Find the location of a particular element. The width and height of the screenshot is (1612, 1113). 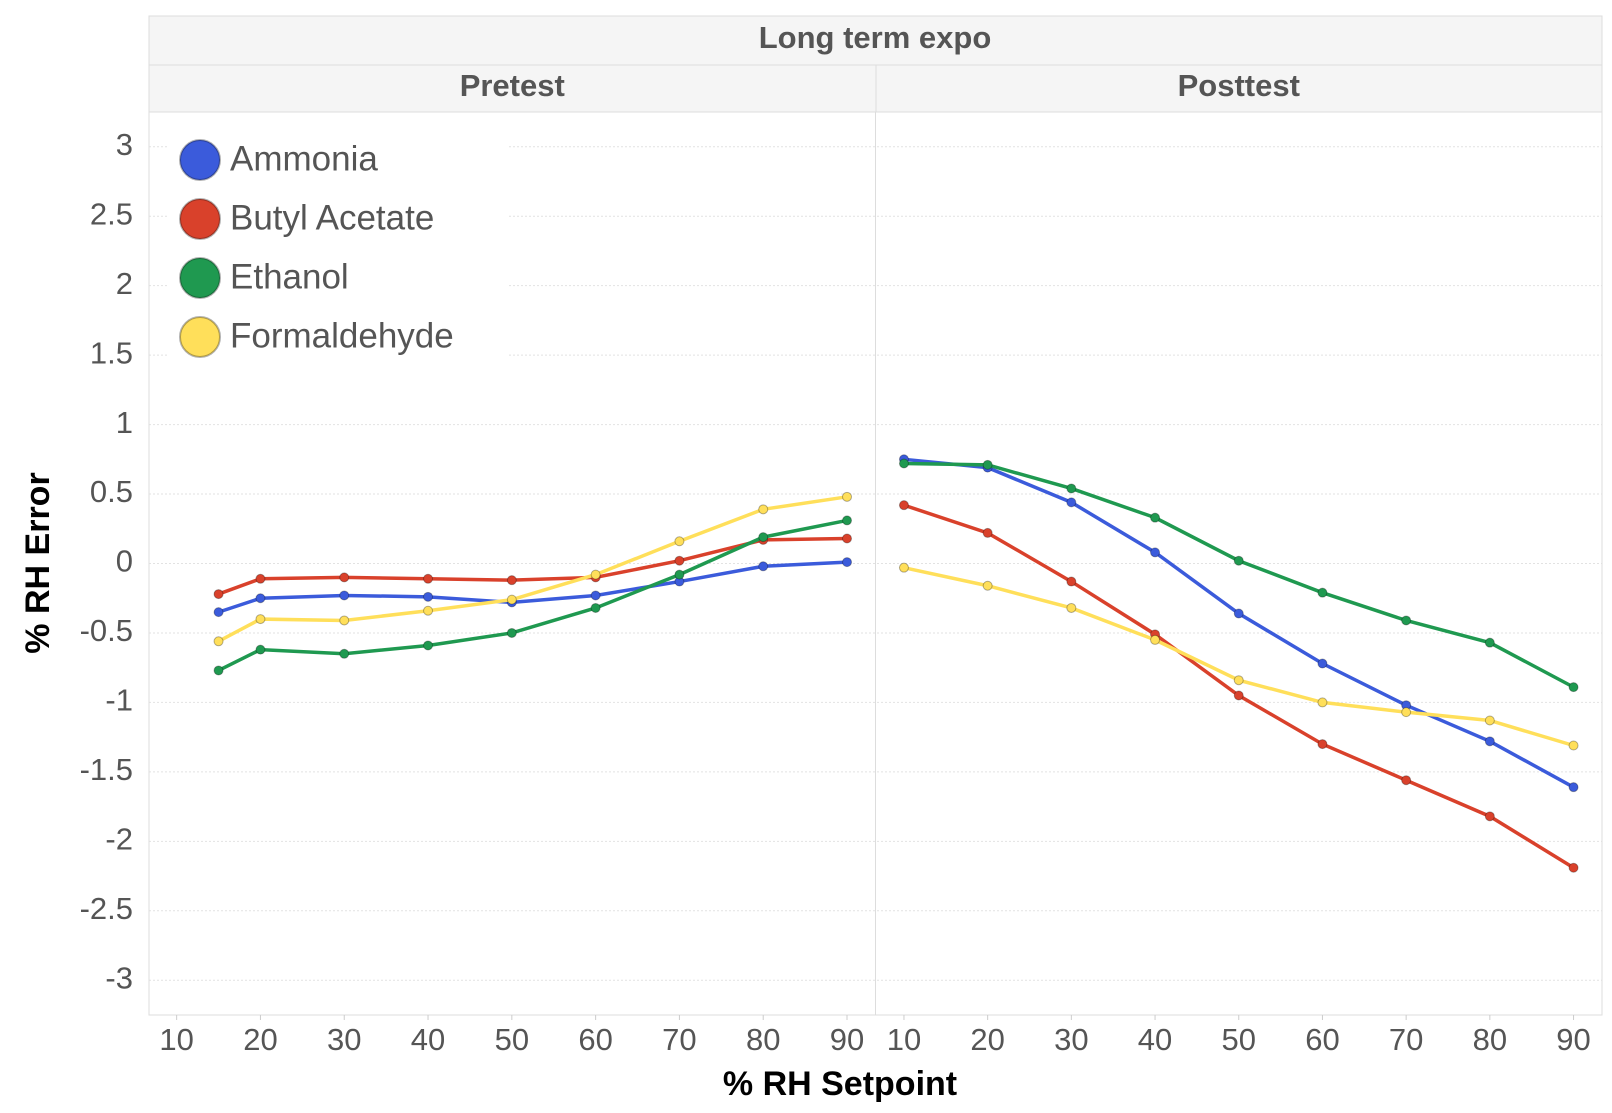

y-tick-label: -1 is located at coordinates (119, 700).